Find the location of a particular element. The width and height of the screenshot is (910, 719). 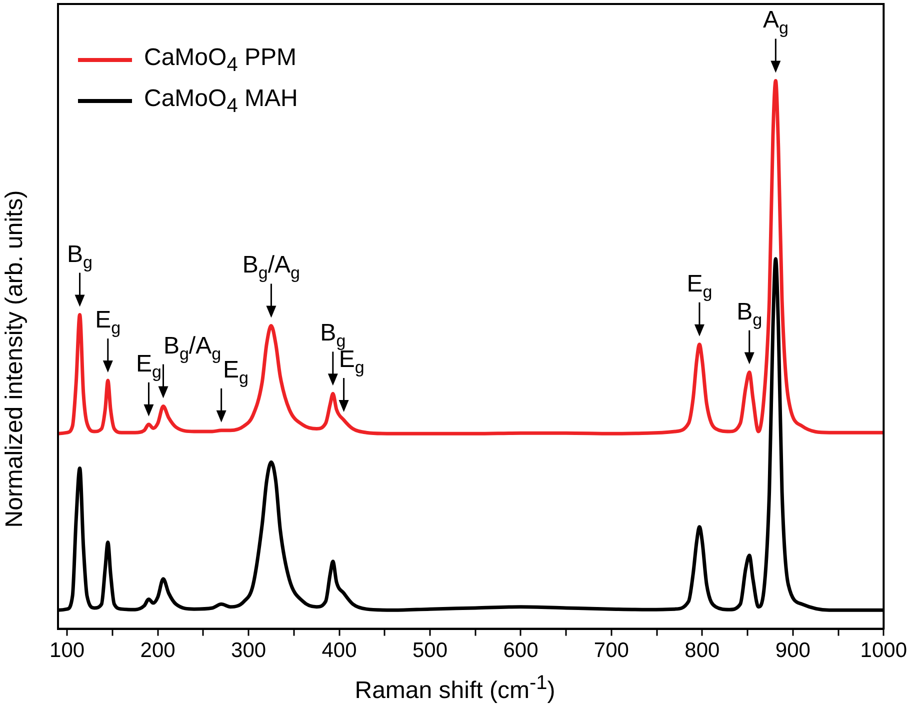

x-tick-label: 100 is located at coordinates (67, 650).